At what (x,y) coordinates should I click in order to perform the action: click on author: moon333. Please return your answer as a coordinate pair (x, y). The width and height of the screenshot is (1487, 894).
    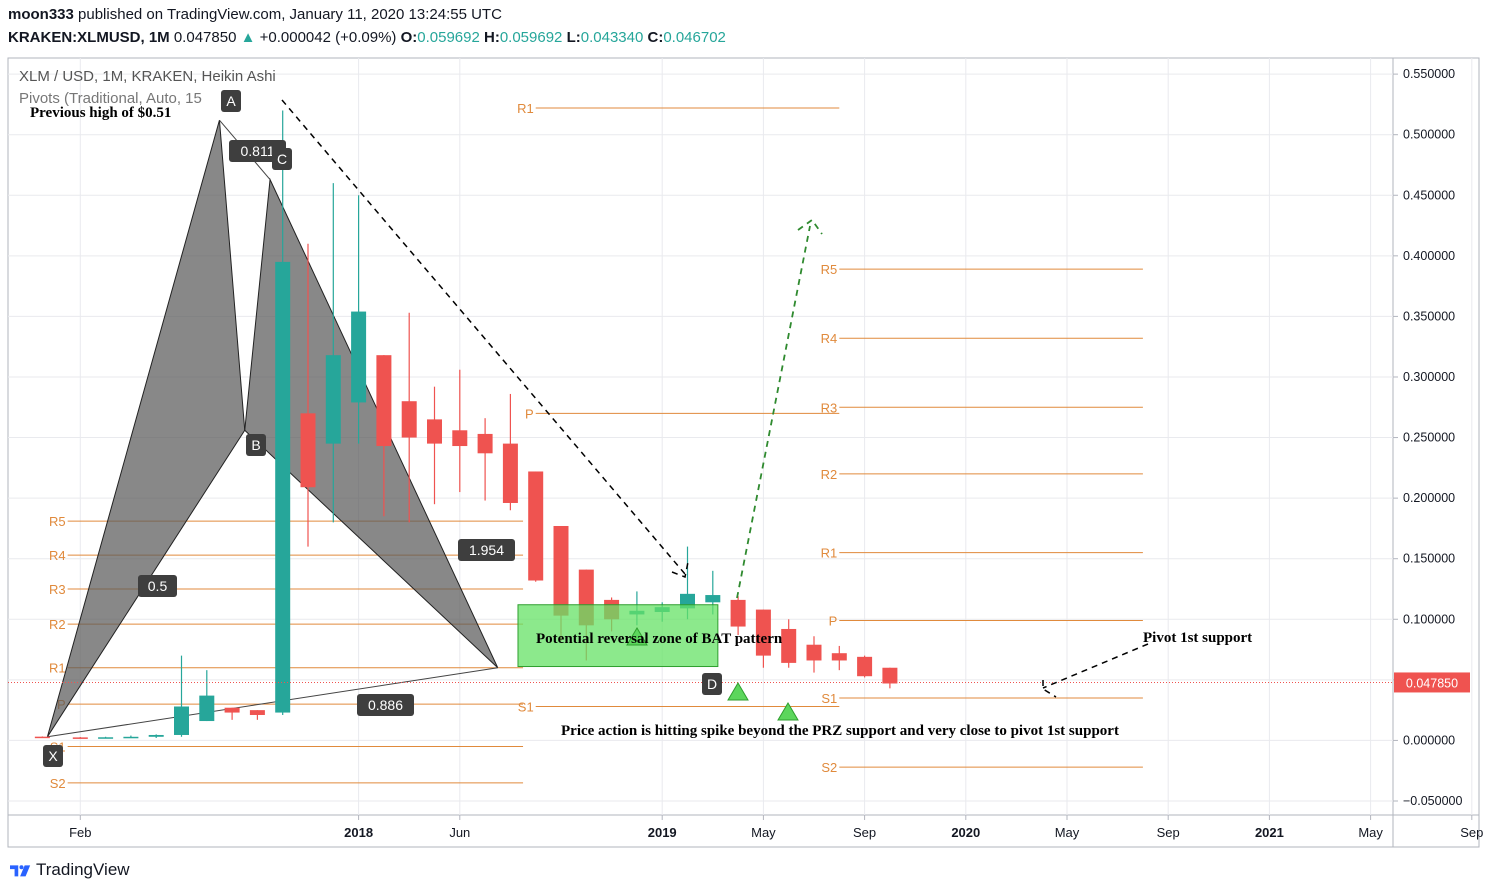
    Looking at the image, I should click on (41, 14).